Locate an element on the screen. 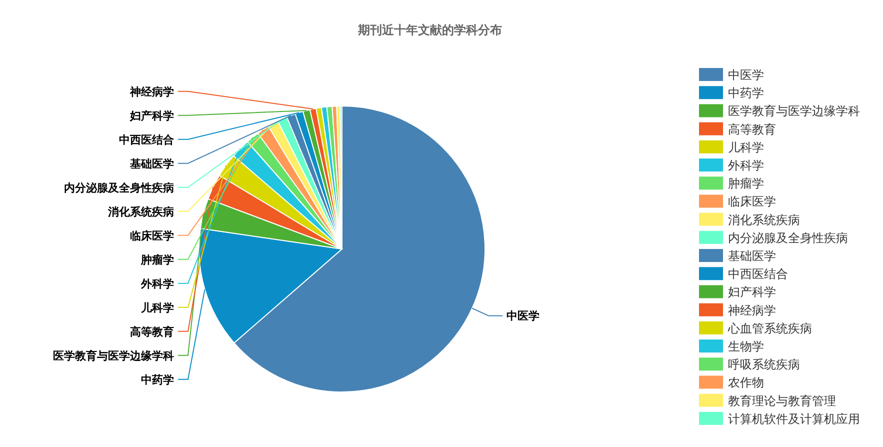 This screenshot has width=883, height=447. legend-label: 中医学 is located at coordinates (746, 75).